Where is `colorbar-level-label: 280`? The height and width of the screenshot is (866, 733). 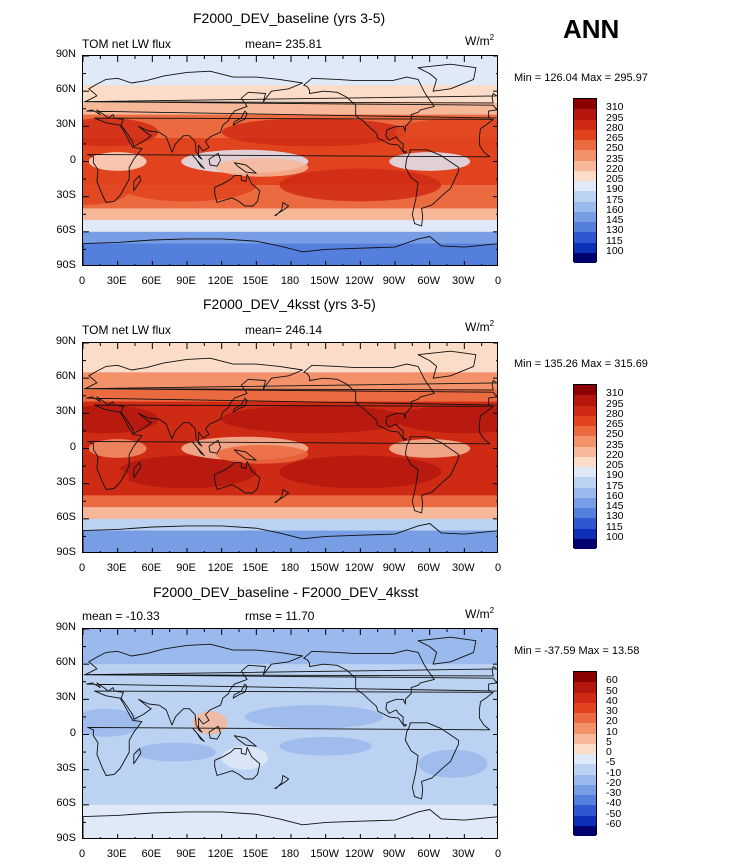 colorbar-level-label: 280 is located at coordinates (615, 413).